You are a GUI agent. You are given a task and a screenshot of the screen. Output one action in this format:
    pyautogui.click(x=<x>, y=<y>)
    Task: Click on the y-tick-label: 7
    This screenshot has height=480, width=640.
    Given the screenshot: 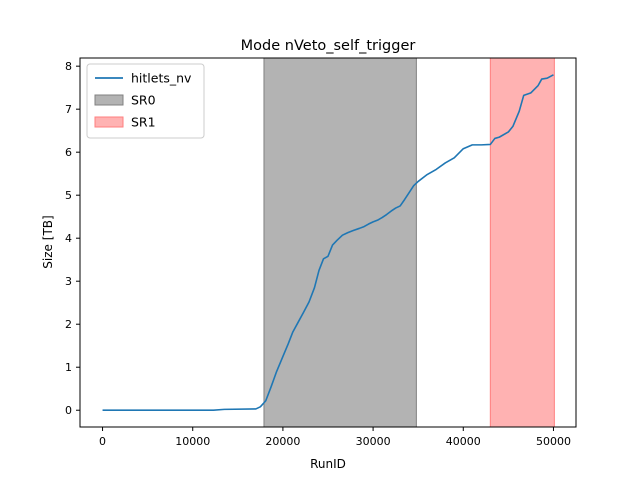 What is the action you would take?
    pyautogui.click(x=68, y=109)
    